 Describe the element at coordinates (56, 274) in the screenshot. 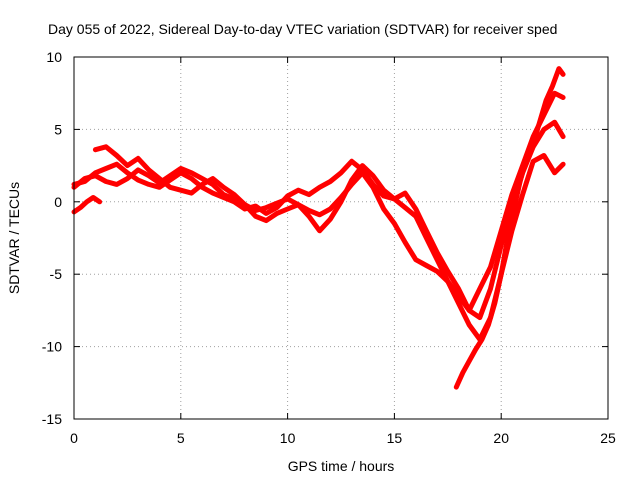

I see `y-tick-label: -5` at that location.